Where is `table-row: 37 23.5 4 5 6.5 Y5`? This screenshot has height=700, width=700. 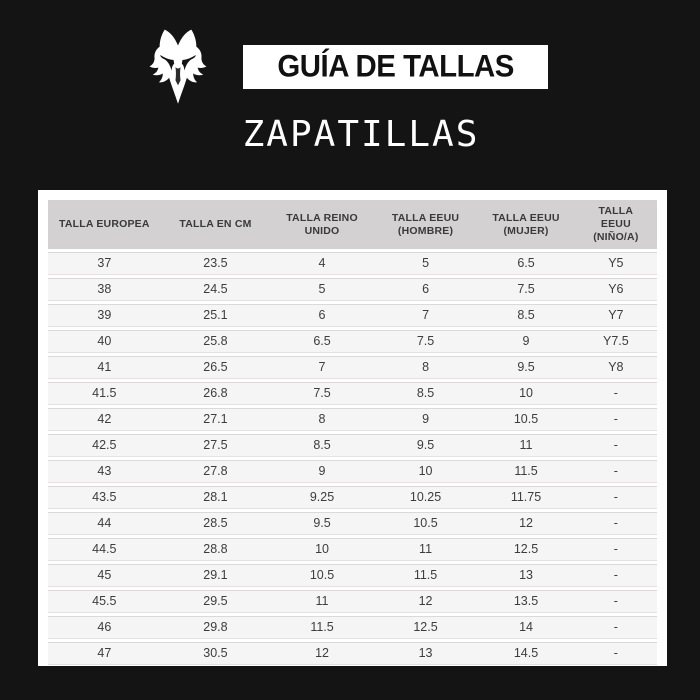 table-row: 37 23.5 4 5 6.5 Y5 is located at coordinates (352, 263).